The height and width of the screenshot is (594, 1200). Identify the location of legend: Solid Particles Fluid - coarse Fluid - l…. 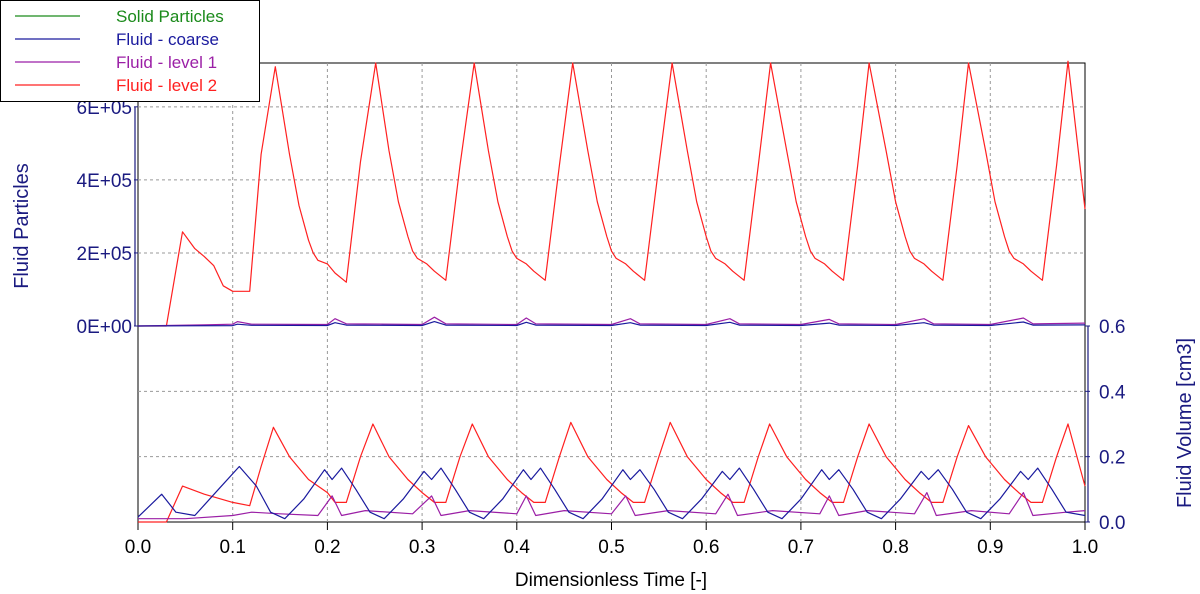
(130, 51).